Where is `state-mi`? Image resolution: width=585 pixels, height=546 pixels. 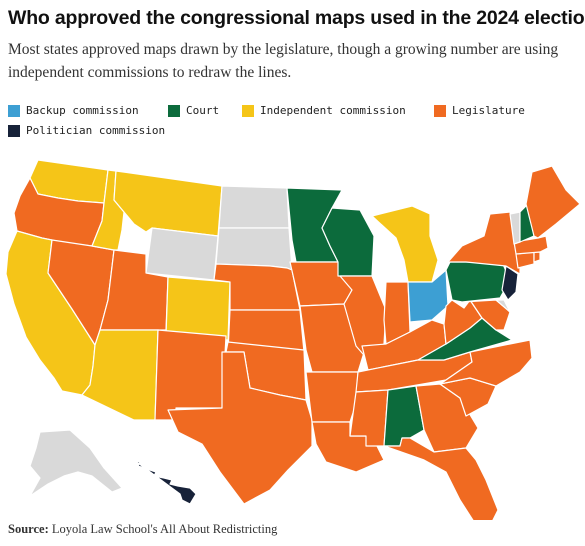 state-mi is located at coordinates (405, 244).